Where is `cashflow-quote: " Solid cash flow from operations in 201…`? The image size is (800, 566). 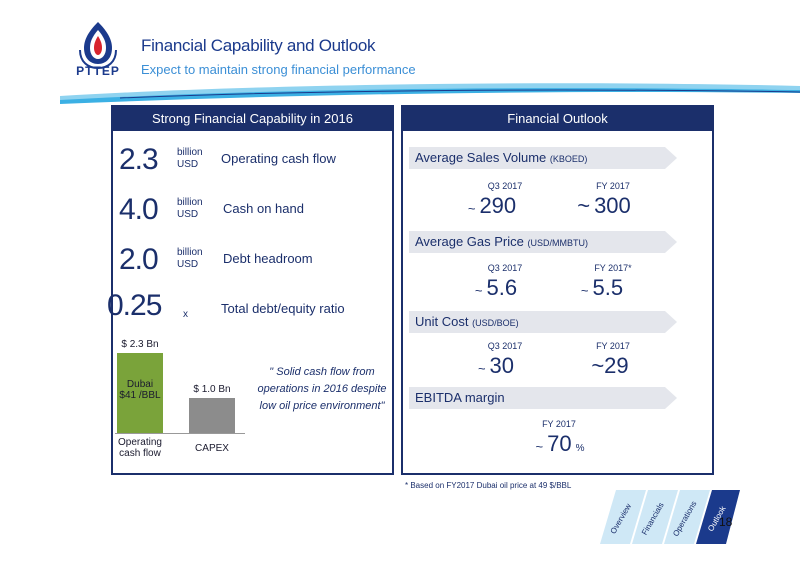
cashflow-quote: " Solid cash flow from operations in 201… is located at coordinates (322, 389).